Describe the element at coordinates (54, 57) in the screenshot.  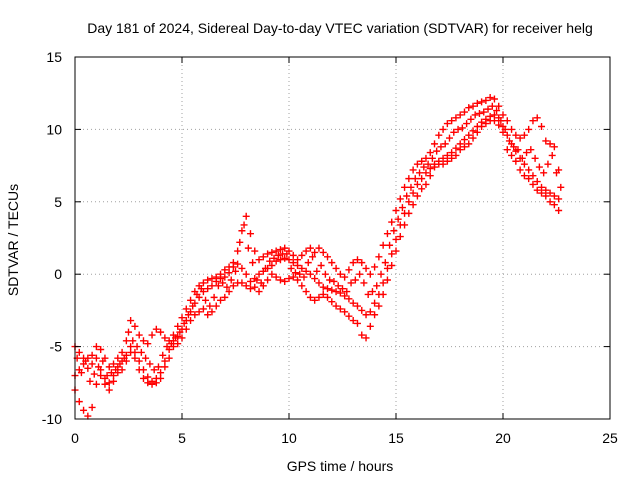
I see `y-tick-label: 15` at that location.